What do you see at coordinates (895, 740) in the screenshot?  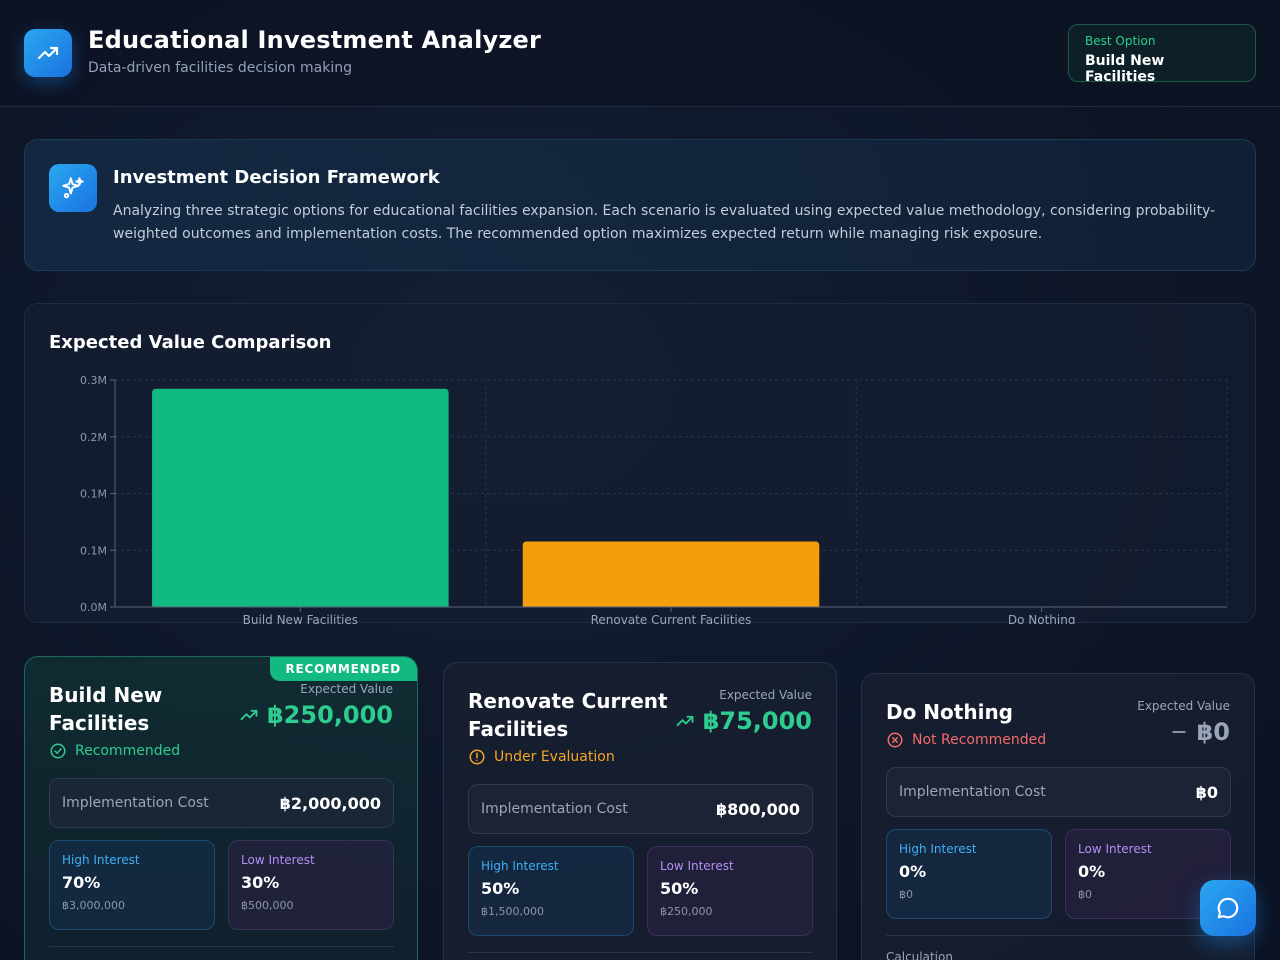 I see `x-circle-icon` at bounding box center [895, 740].